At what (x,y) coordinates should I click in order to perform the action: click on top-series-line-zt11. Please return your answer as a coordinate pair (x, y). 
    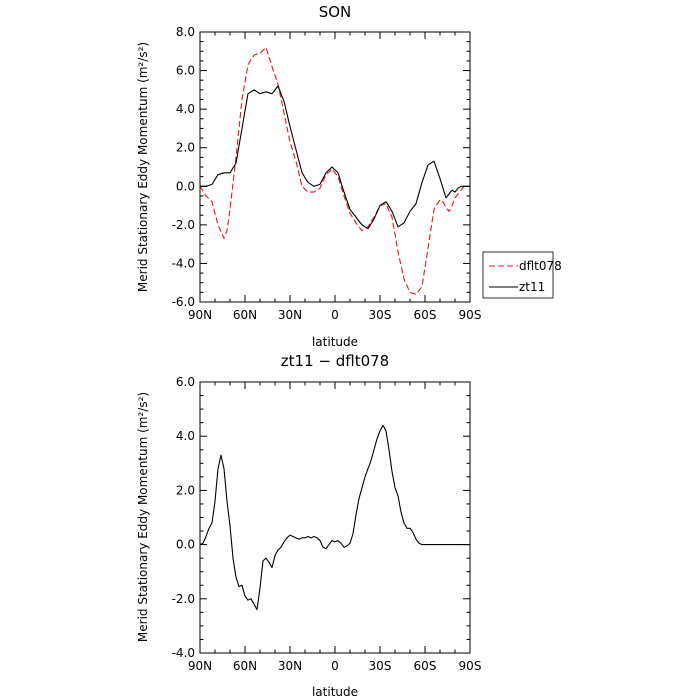
    Looking at the image, I should click on (335, 157).